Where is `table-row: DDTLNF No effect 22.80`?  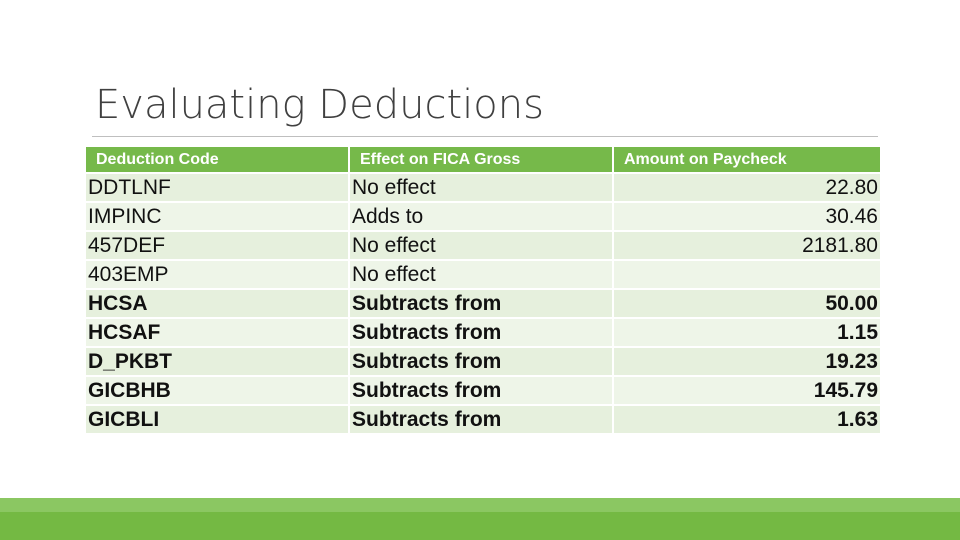
table-row: DDTLNF No effect 22.80 is located at coordinates (483, 187).